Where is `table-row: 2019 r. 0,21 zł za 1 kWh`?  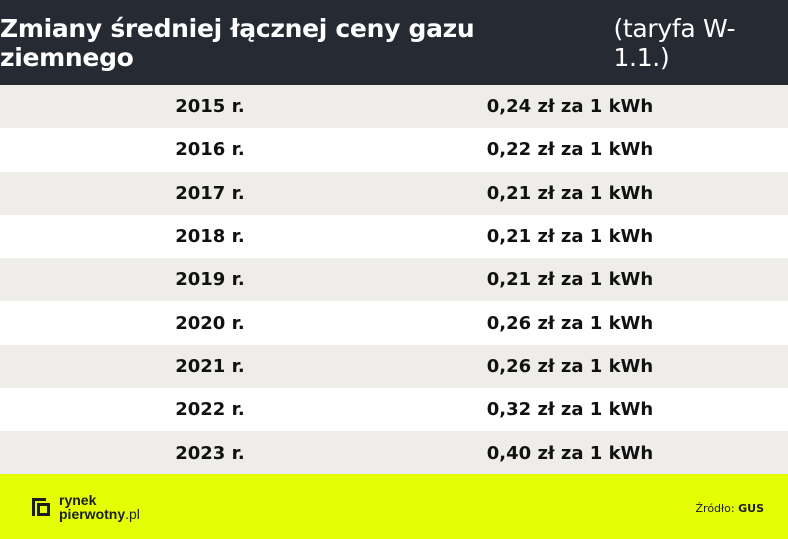
table-row: 2019 r. 0,21 zł za 1 kWh is located at coordinates (394, 280).